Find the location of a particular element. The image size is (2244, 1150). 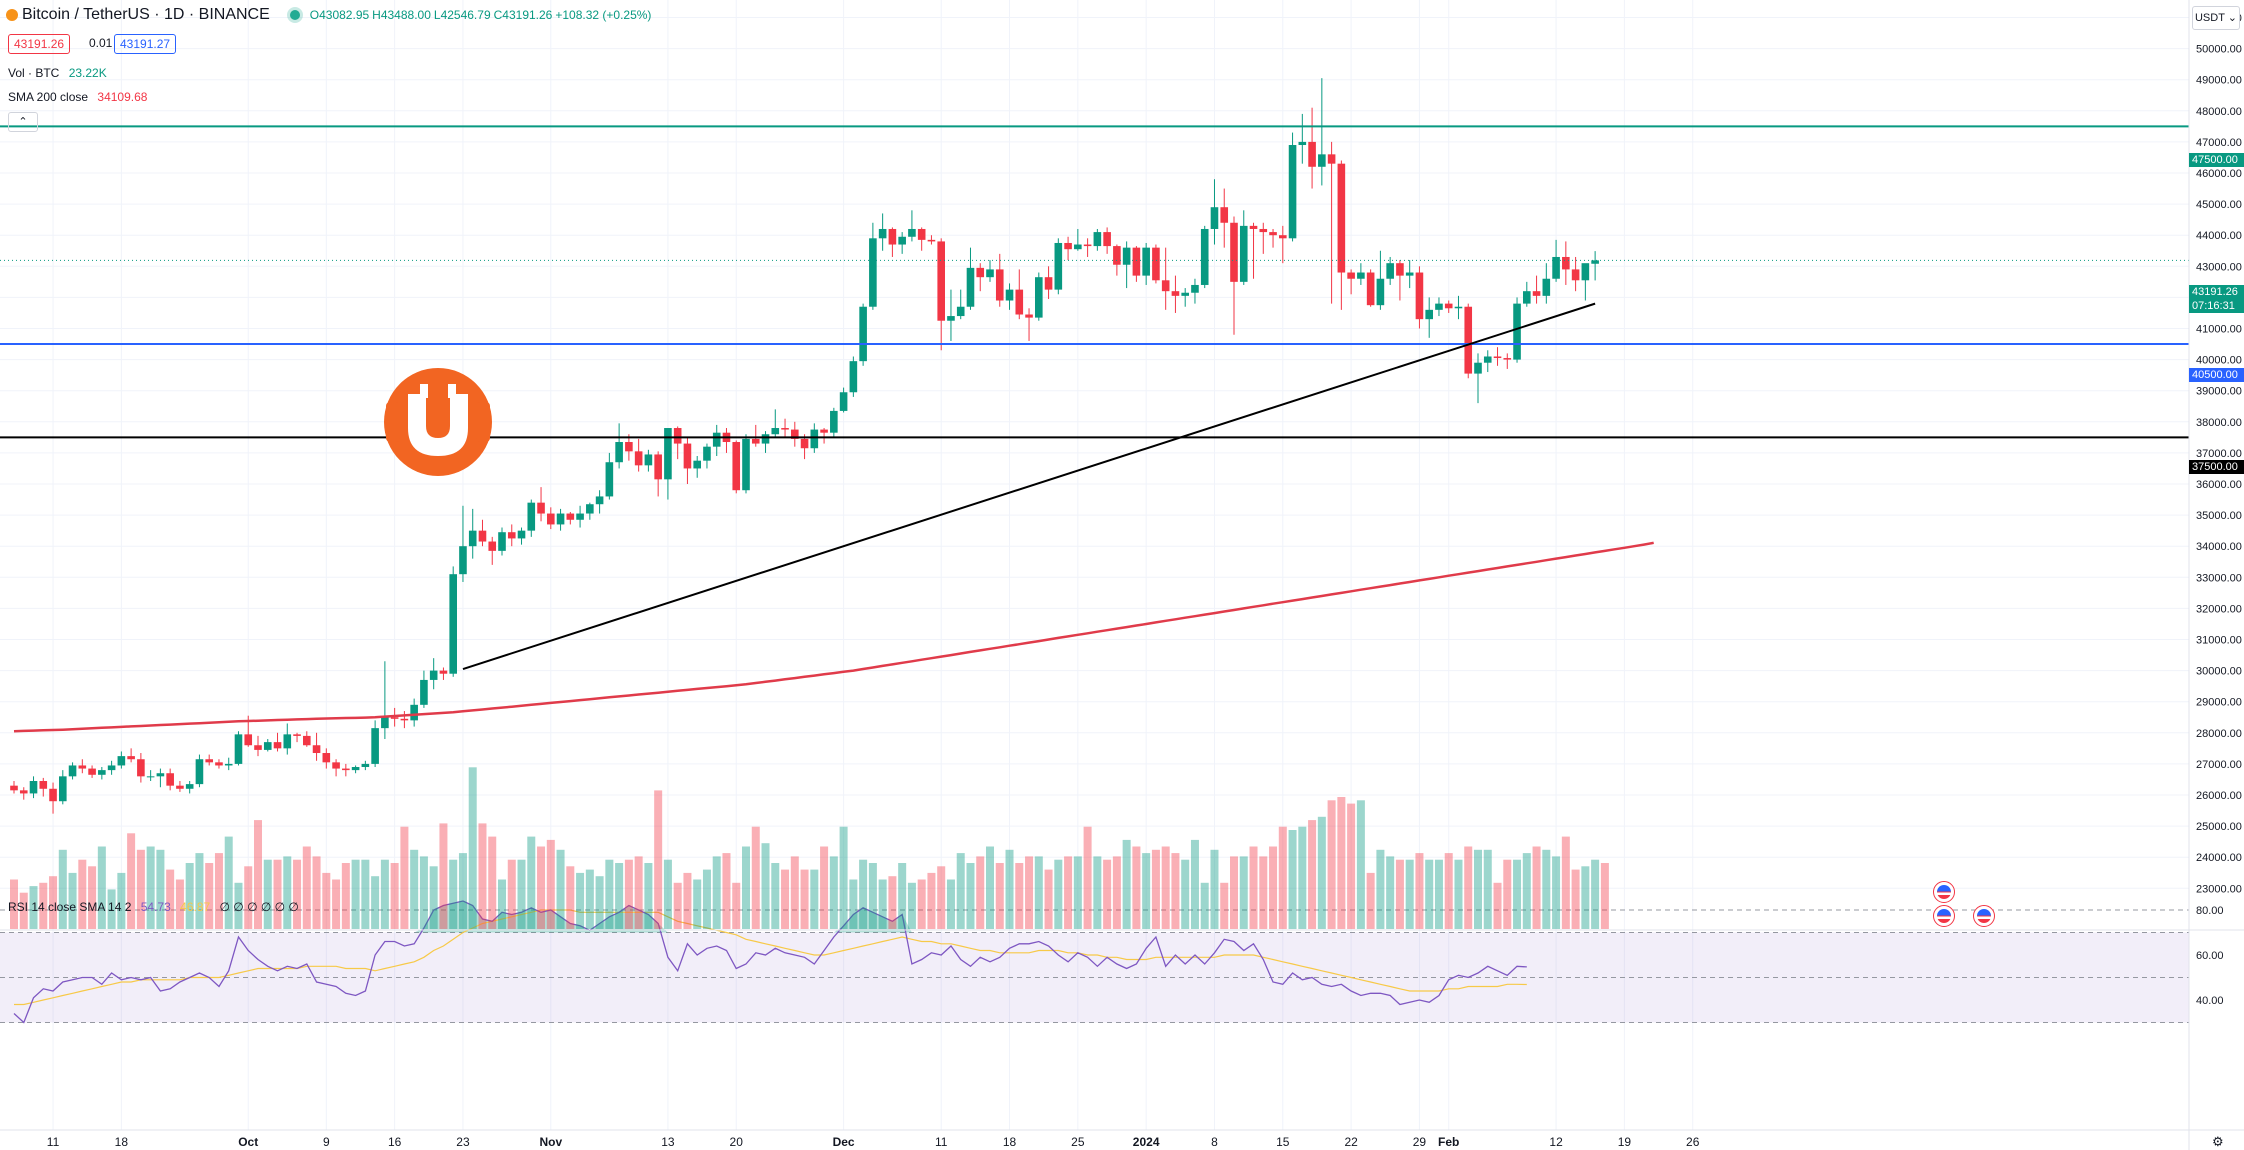

symbol-title: Bitcoin / TetherUS · 1D · BINANCE is located at coordinates (146, 14).